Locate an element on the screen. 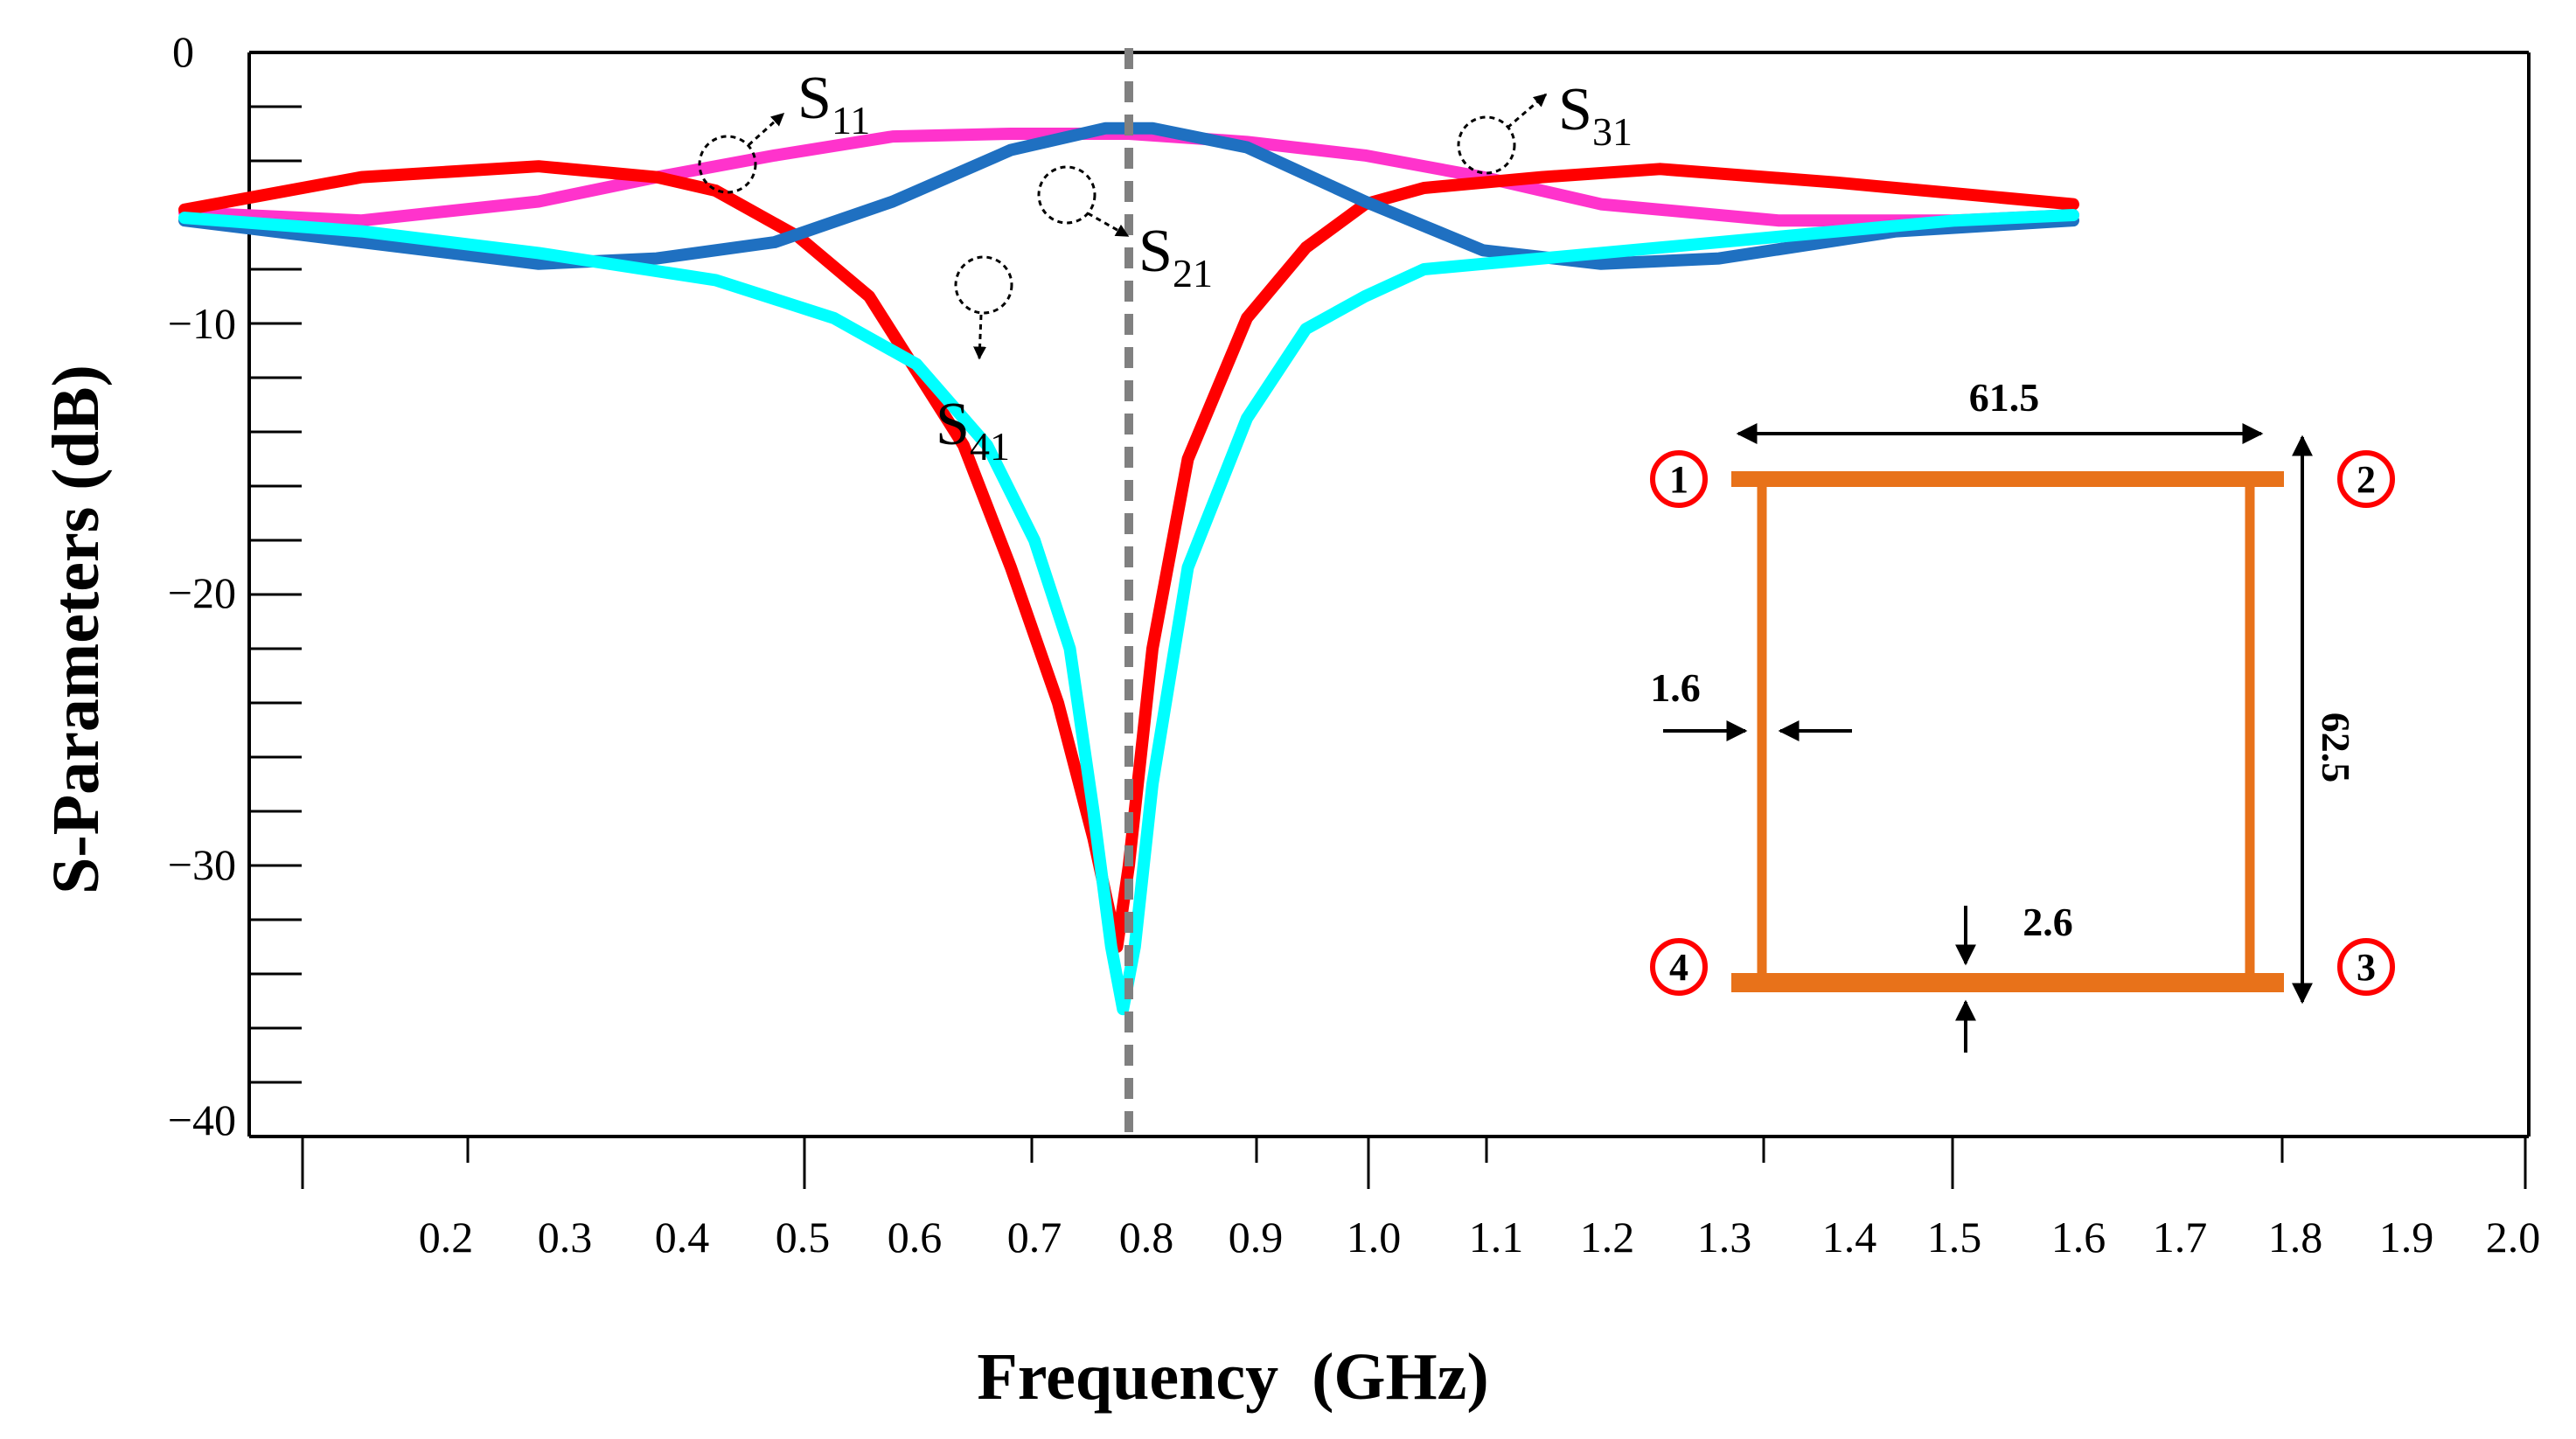 The image size is (2576, 1439). x-tick-label: 2.0 is located at coordinates (2513, 1237).